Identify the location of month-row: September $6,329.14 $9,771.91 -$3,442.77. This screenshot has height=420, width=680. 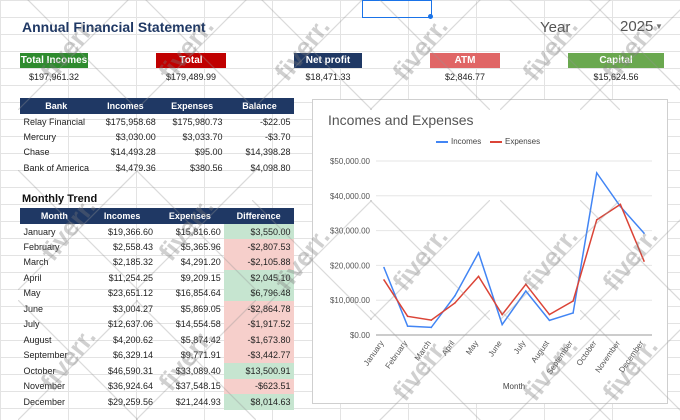
(157, 355).